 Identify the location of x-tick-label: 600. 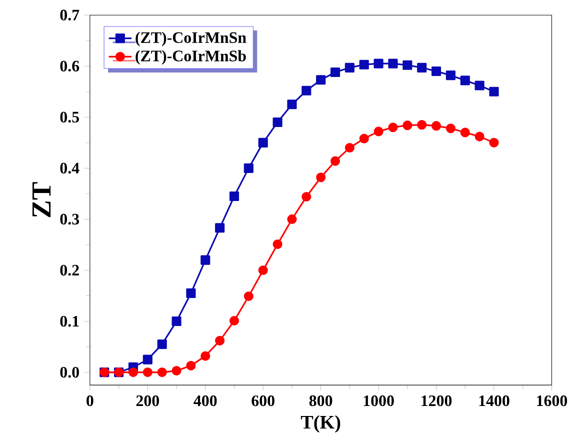
(263, 400).